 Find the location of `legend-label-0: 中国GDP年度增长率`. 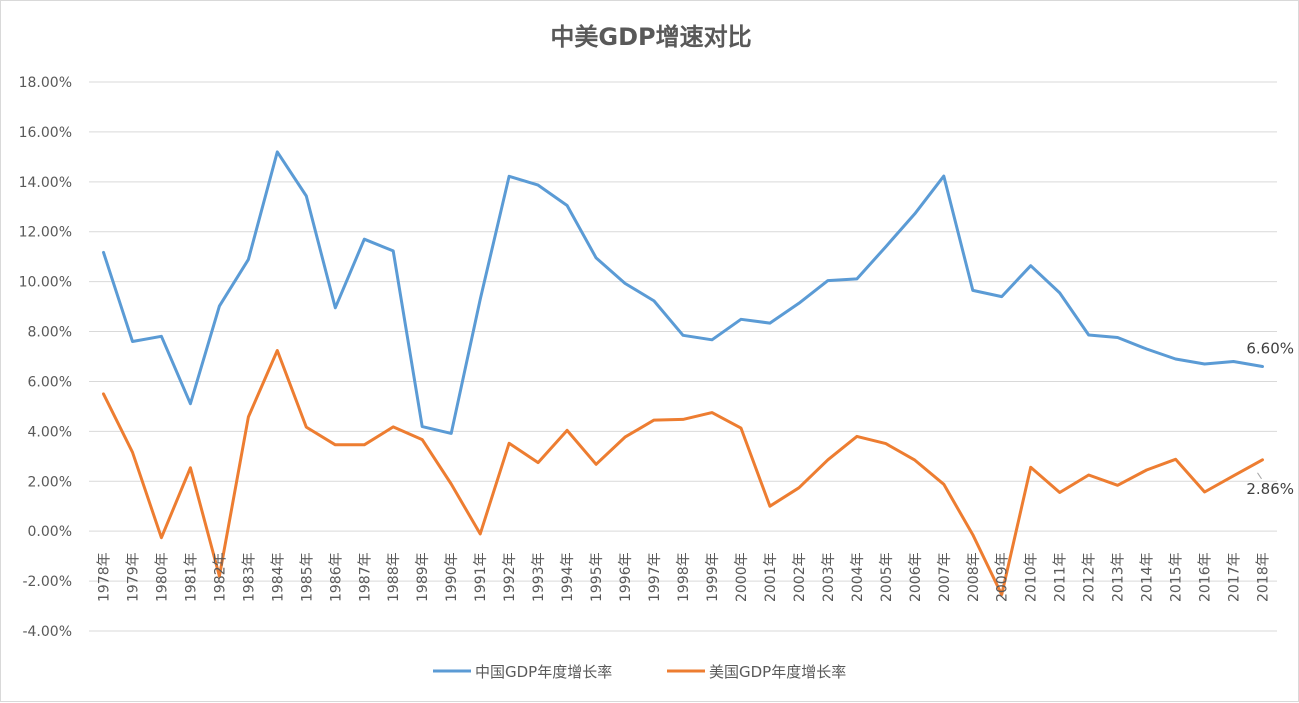

legend-label-0: 中国GDP年度增长率 is located at coordinates (543, 672).